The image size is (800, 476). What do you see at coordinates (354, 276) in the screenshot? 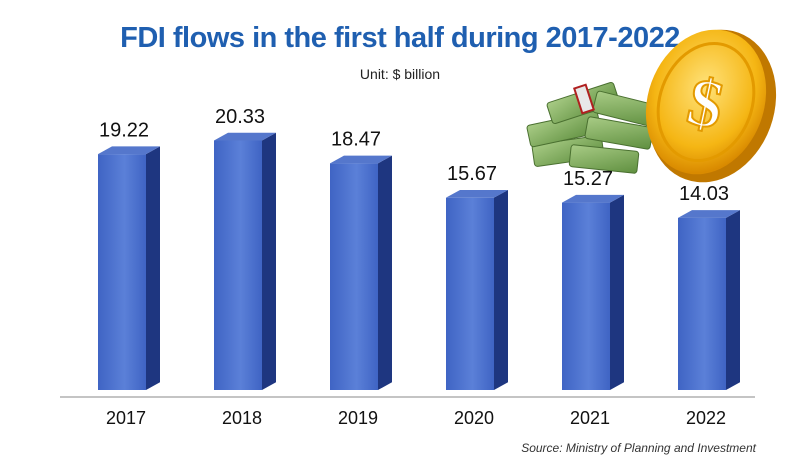
I see `bar-front-2019` at bounding box center [354, 276].